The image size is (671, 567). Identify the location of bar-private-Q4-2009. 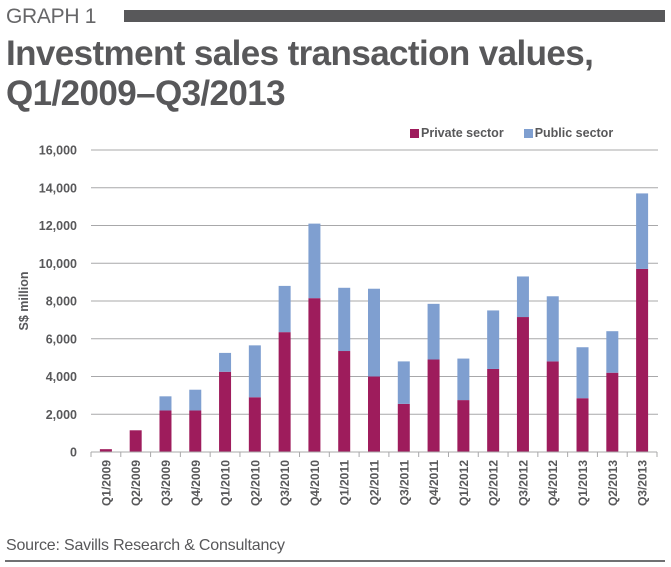
(195, 431).